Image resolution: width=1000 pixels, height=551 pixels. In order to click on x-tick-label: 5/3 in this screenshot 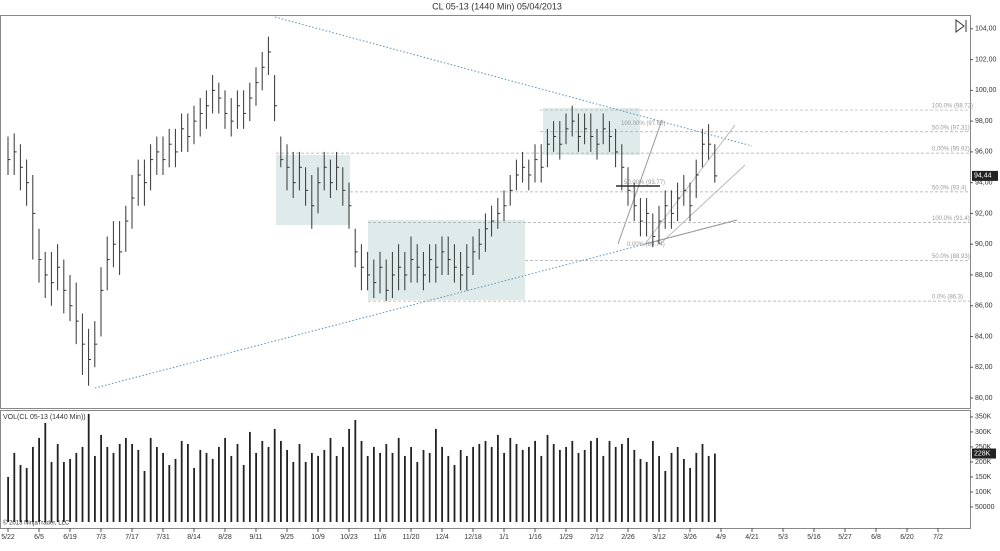, I will do `click(783, 537)`.